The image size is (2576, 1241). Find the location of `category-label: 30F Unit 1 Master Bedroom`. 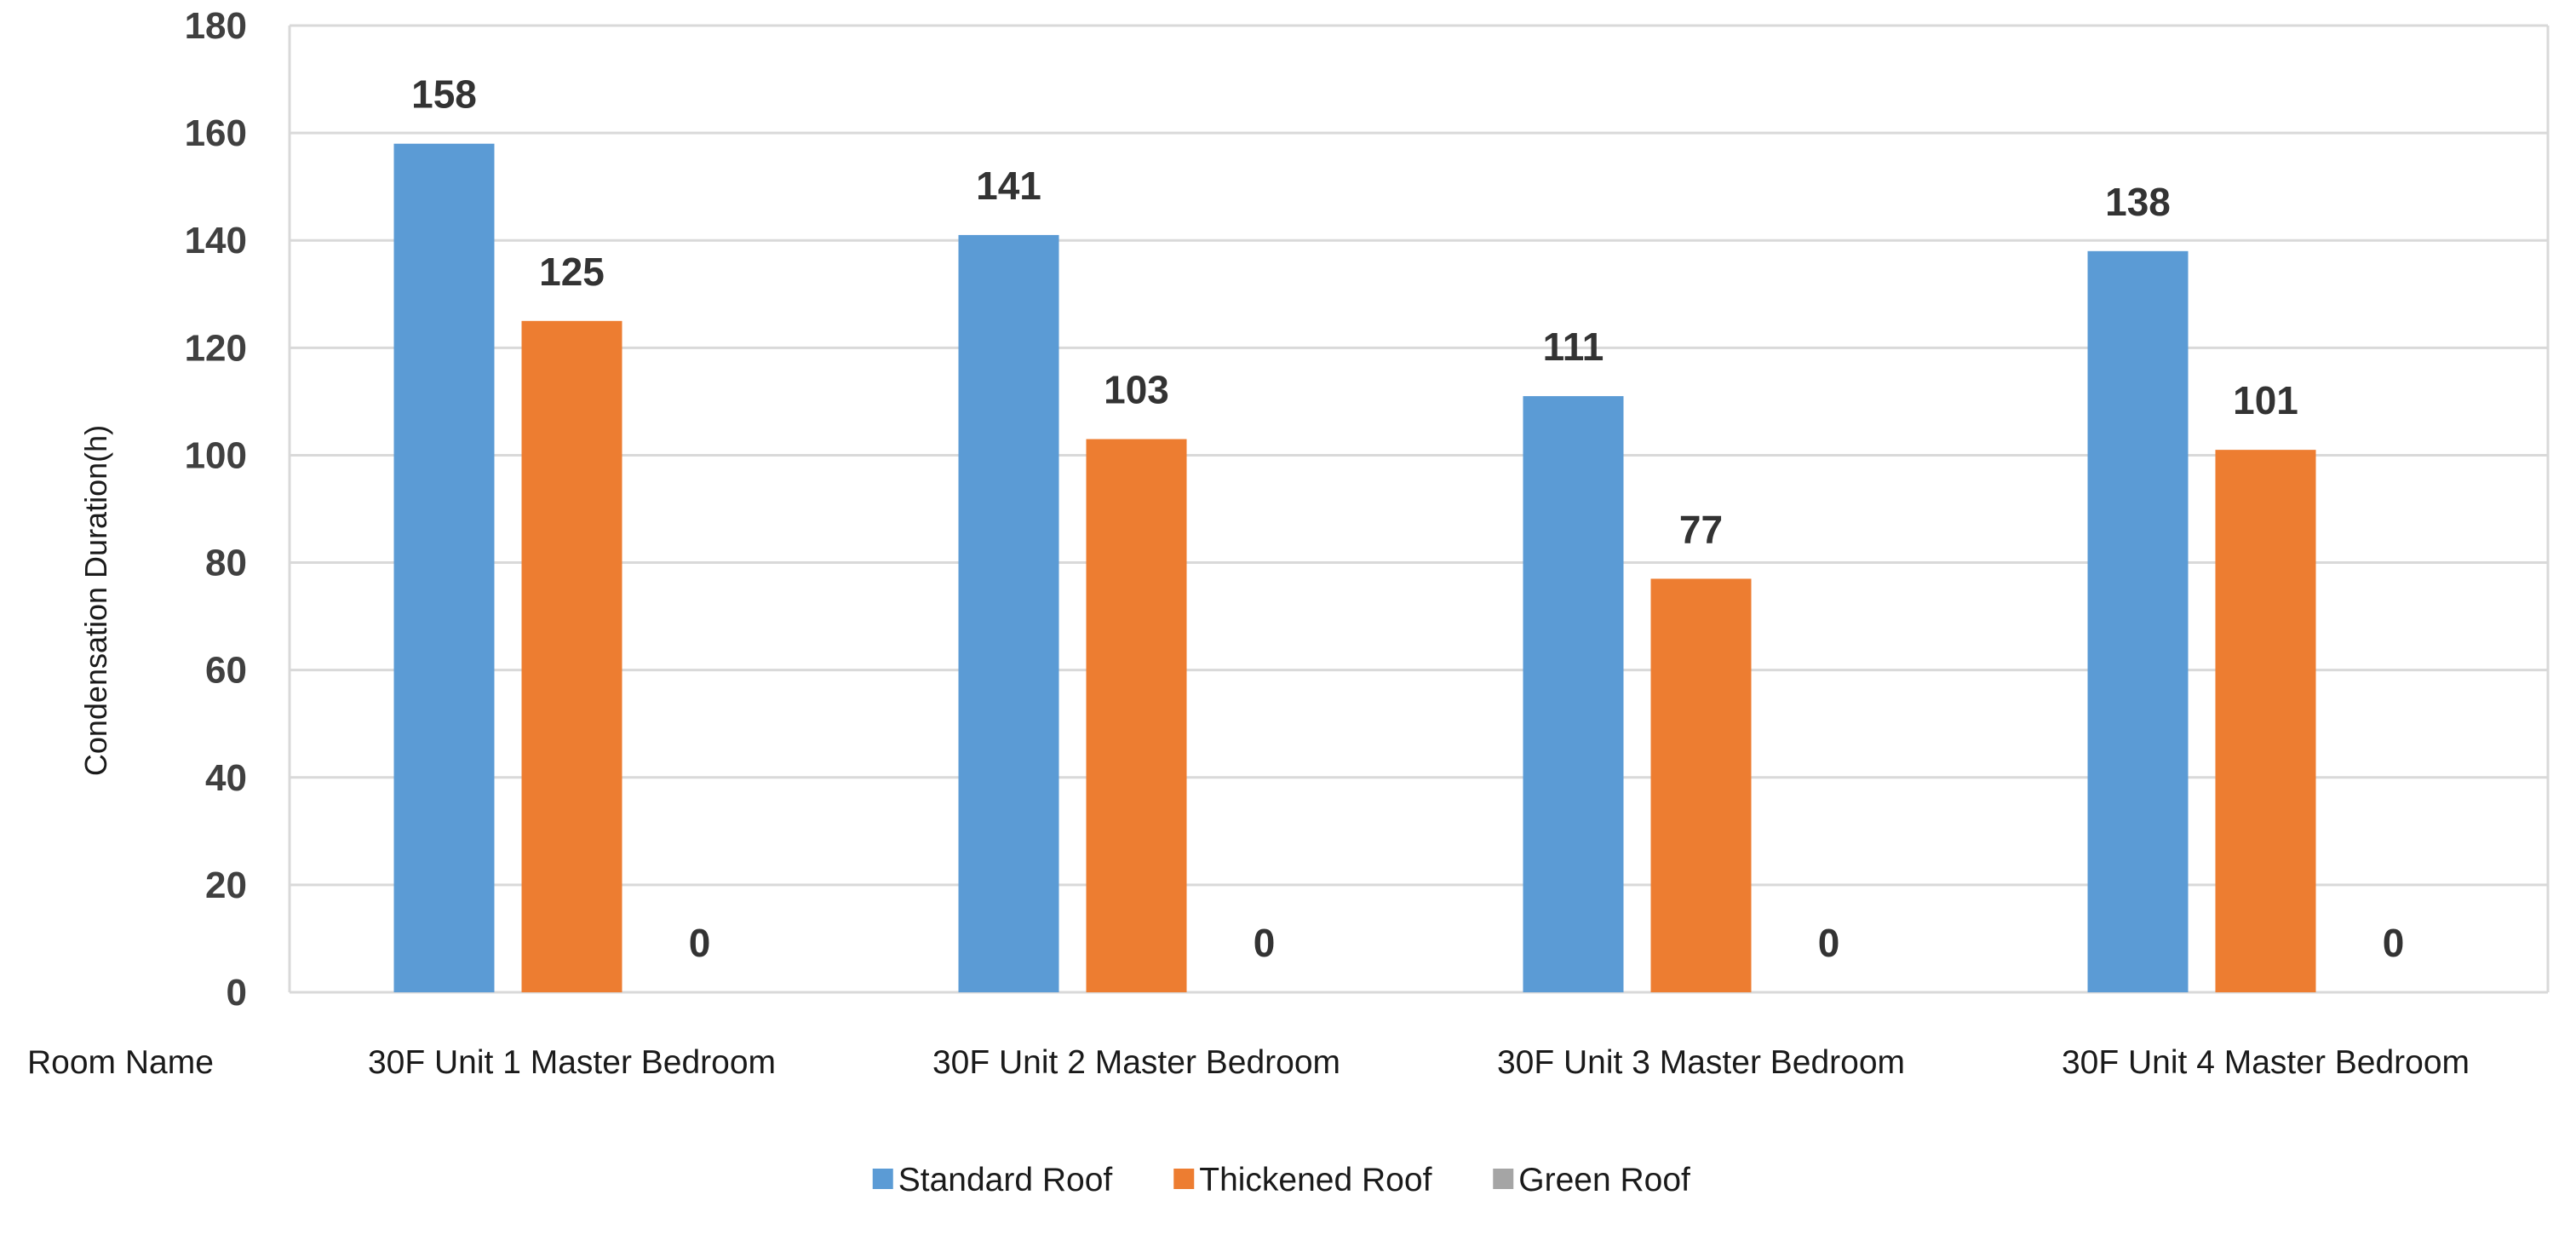

category-label: 30F Unit 1 Master Bedroom is located at coordinates (572, 1062).